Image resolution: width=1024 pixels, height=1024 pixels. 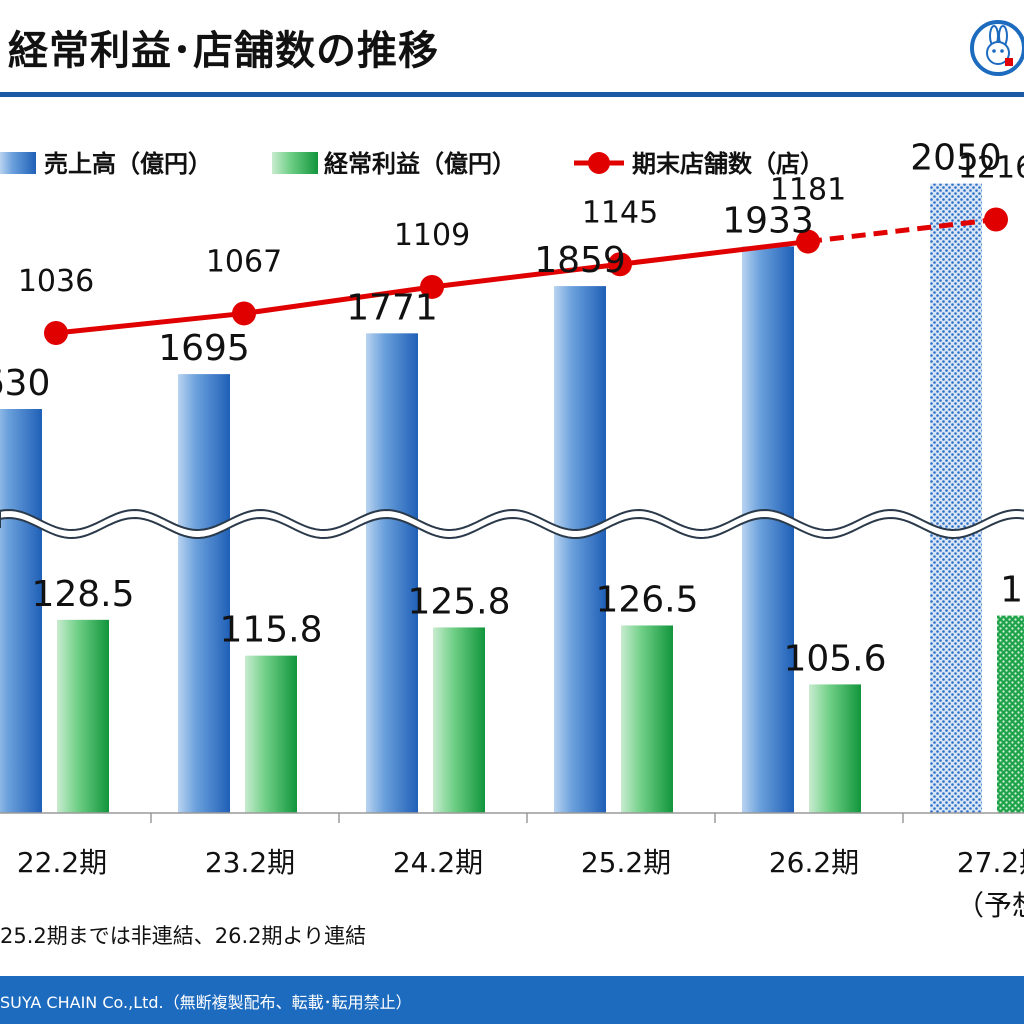 What do you see at coordinates (1012, 590) in the screenshot?
I see `profit-data-label: 13` at bounding box center [1012, 590].